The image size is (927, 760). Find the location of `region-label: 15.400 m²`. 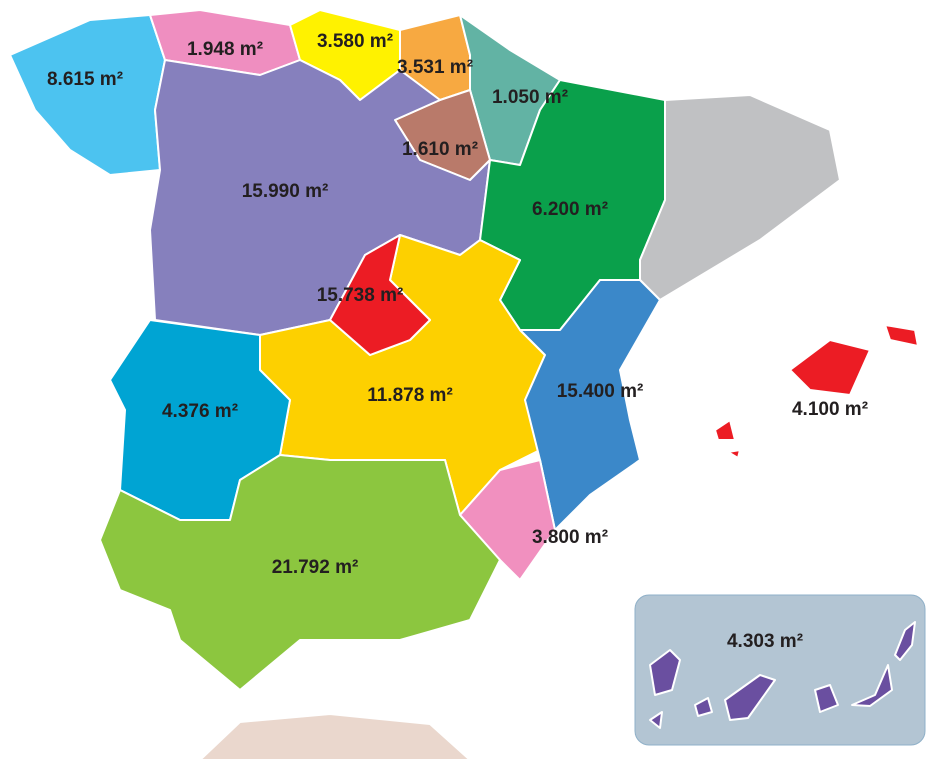

region-label: 15.400 m² is located at coordinates (600, 391).